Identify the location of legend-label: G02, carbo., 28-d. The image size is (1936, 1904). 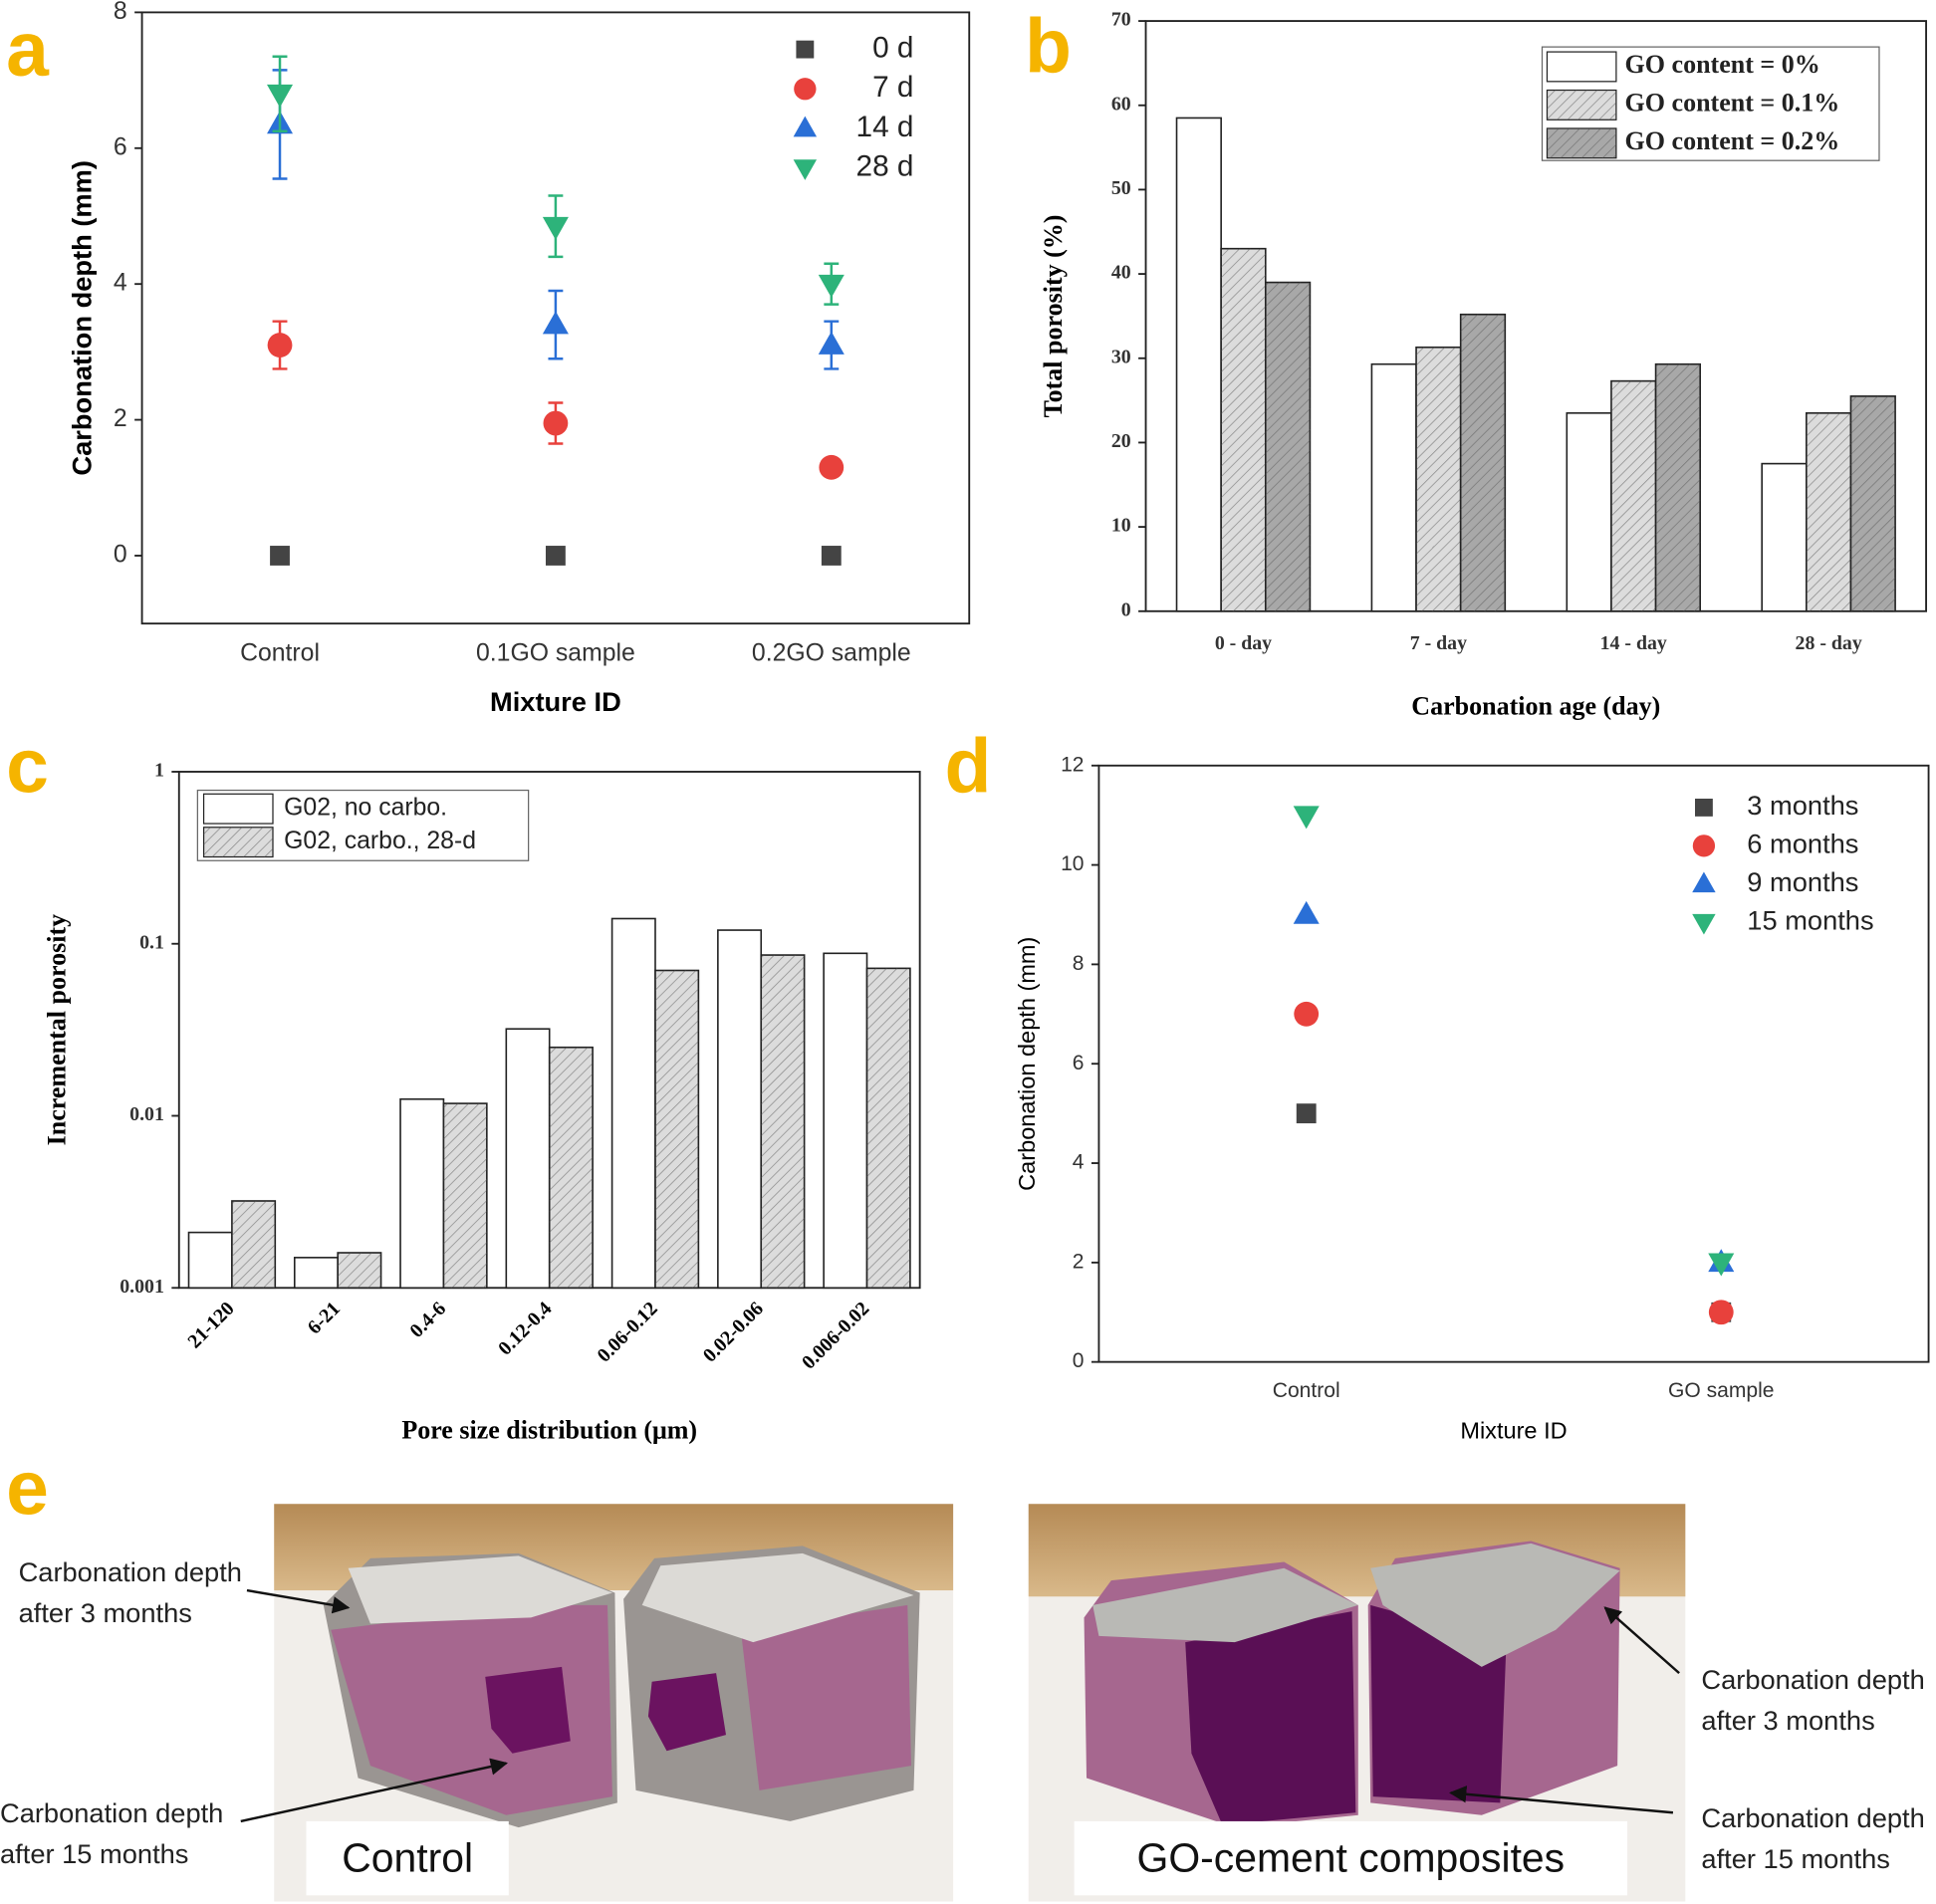
(380, 841).